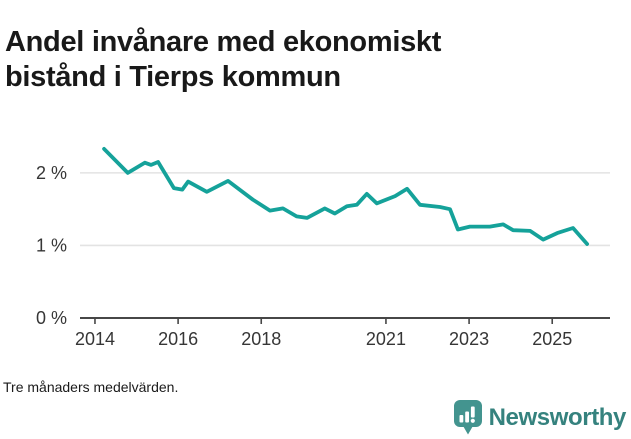 This screenshot has height=439, width=631. What do you see at coordinates (461, 419) in the screenshot?
I see `logo-bar-short` at bounding box center [461, 419].